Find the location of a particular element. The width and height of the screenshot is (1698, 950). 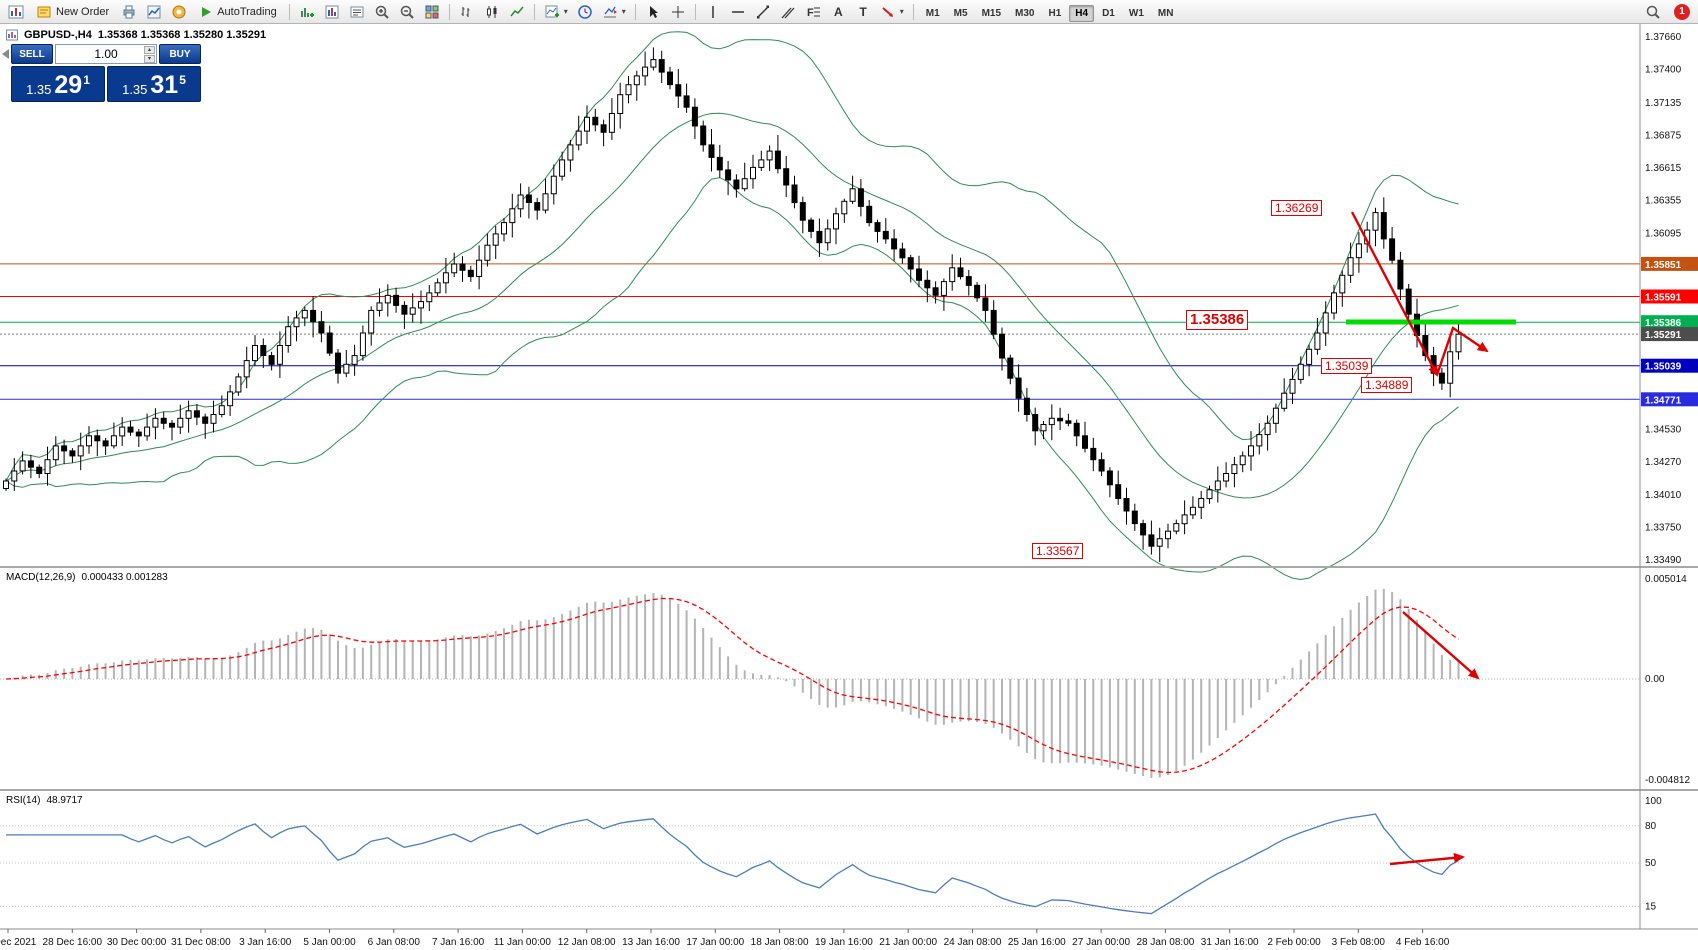

channel-tool-button is located at coordinates (788, 12).